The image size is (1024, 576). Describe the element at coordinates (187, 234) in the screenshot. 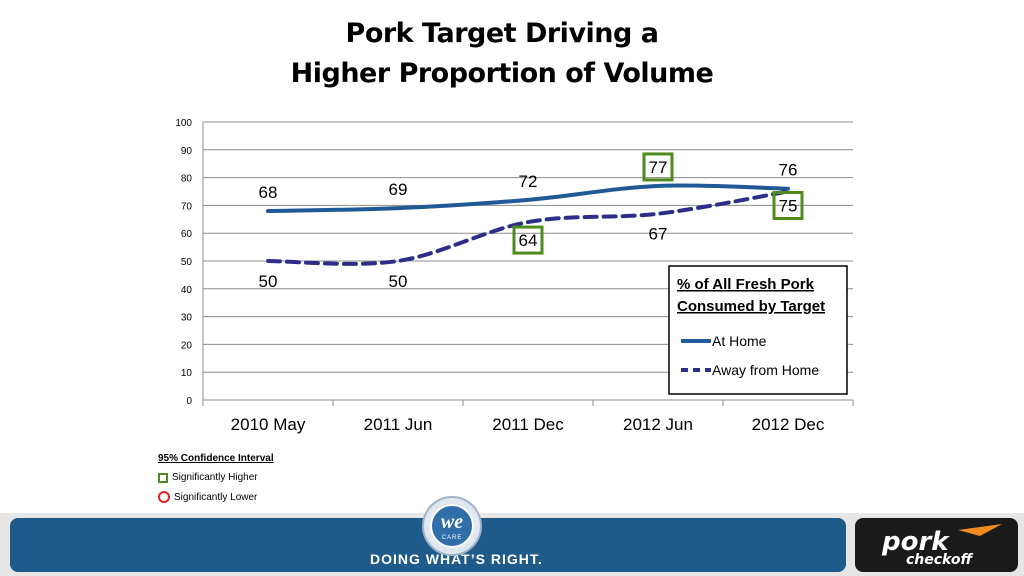

I see `y-tick-label: 60` at that location.